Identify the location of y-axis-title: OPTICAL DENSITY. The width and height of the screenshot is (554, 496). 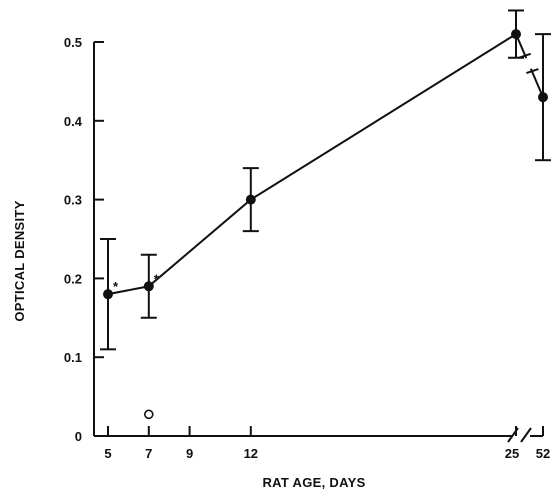
(19, 260).